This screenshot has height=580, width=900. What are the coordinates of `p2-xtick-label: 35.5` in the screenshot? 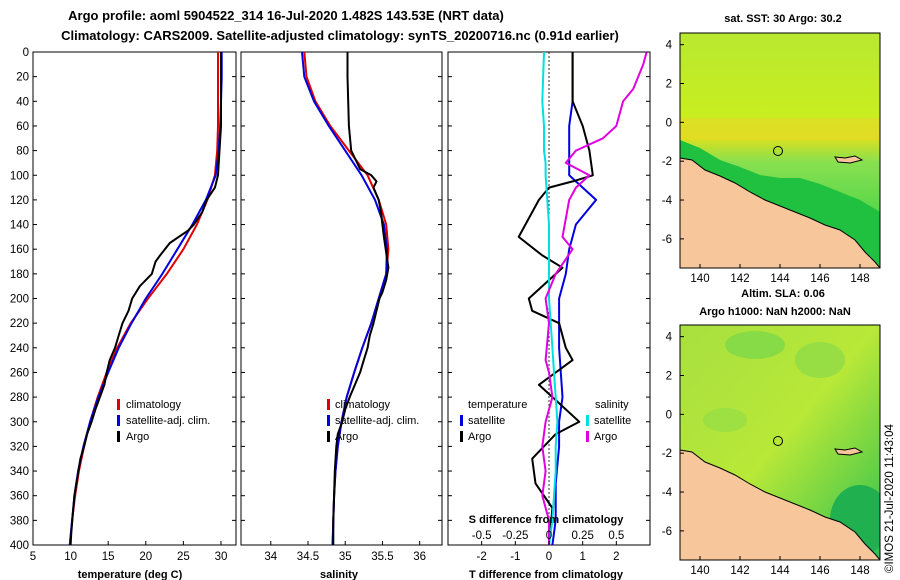 It's located at (382, 557).